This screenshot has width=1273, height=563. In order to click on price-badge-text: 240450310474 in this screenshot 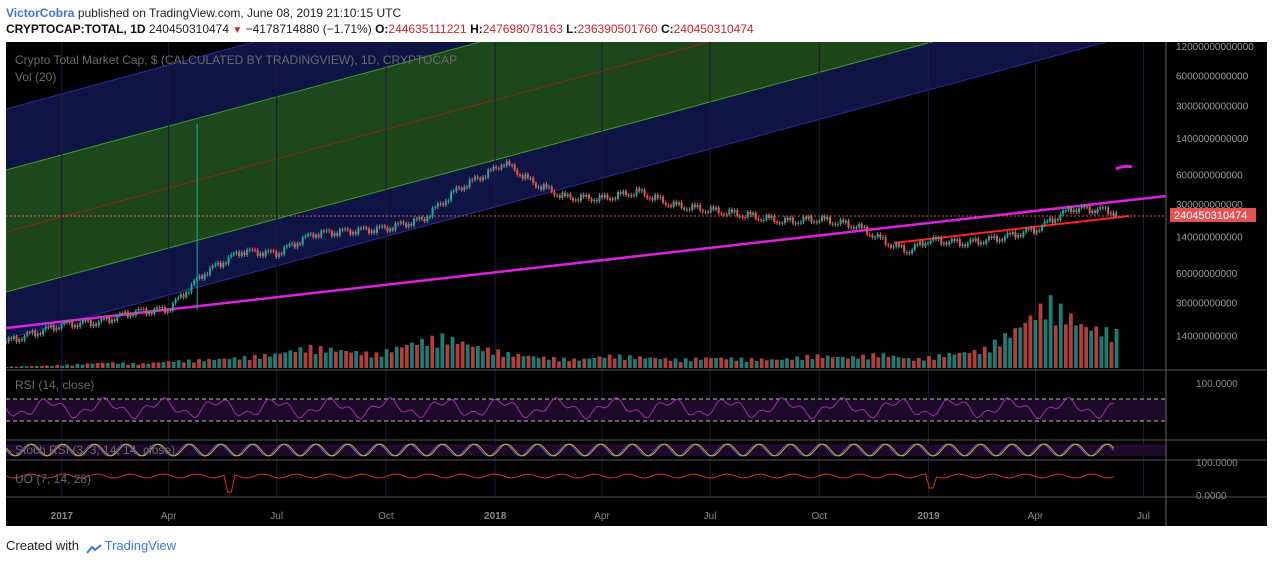, I will do `click(1210, 216)`.